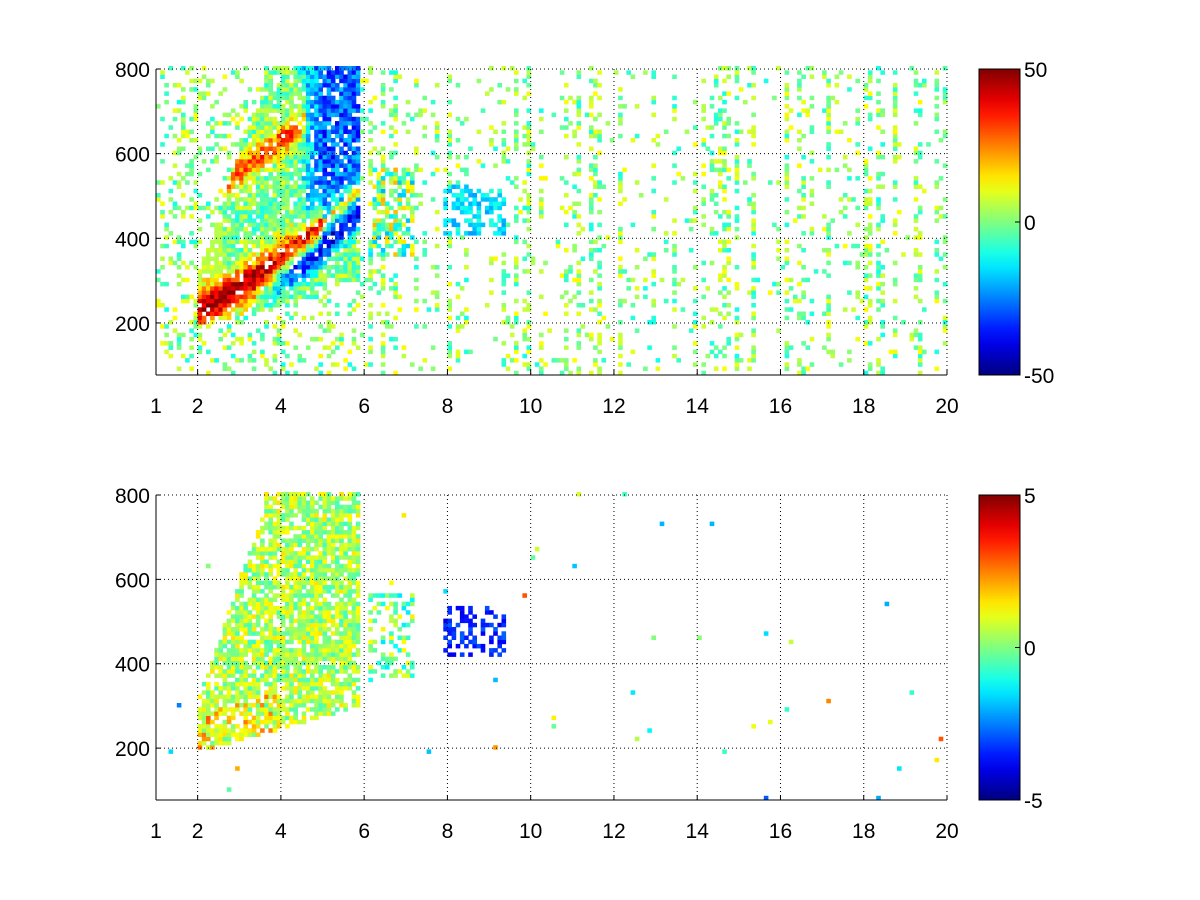  I want to click on y-tick-label: 800, so click(132, 70).